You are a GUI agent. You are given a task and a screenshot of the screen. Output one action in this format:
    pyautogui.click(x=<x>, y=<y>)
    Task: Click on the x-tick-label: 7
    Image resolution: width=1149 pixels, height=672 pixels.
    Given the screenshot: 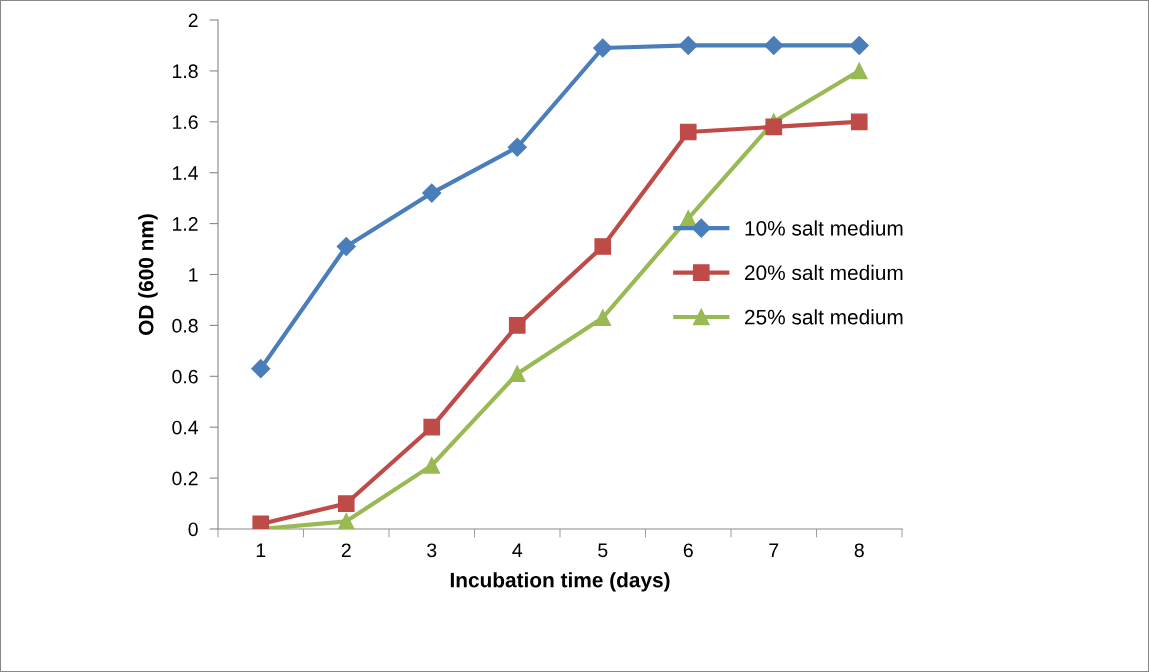 What is the action you would take?
    pyautogui.click(x=774, y=550)
    